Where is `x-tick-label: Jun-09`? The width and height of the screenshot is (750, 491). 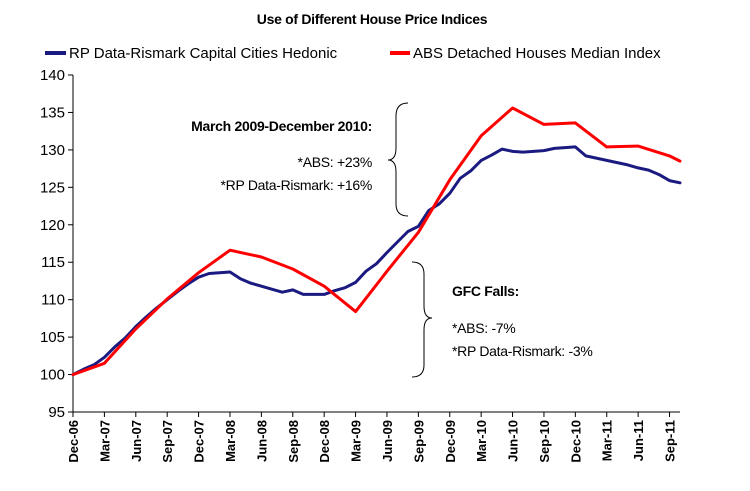
x-tick-label: Jun-09 is located at coordinates (387, 441).